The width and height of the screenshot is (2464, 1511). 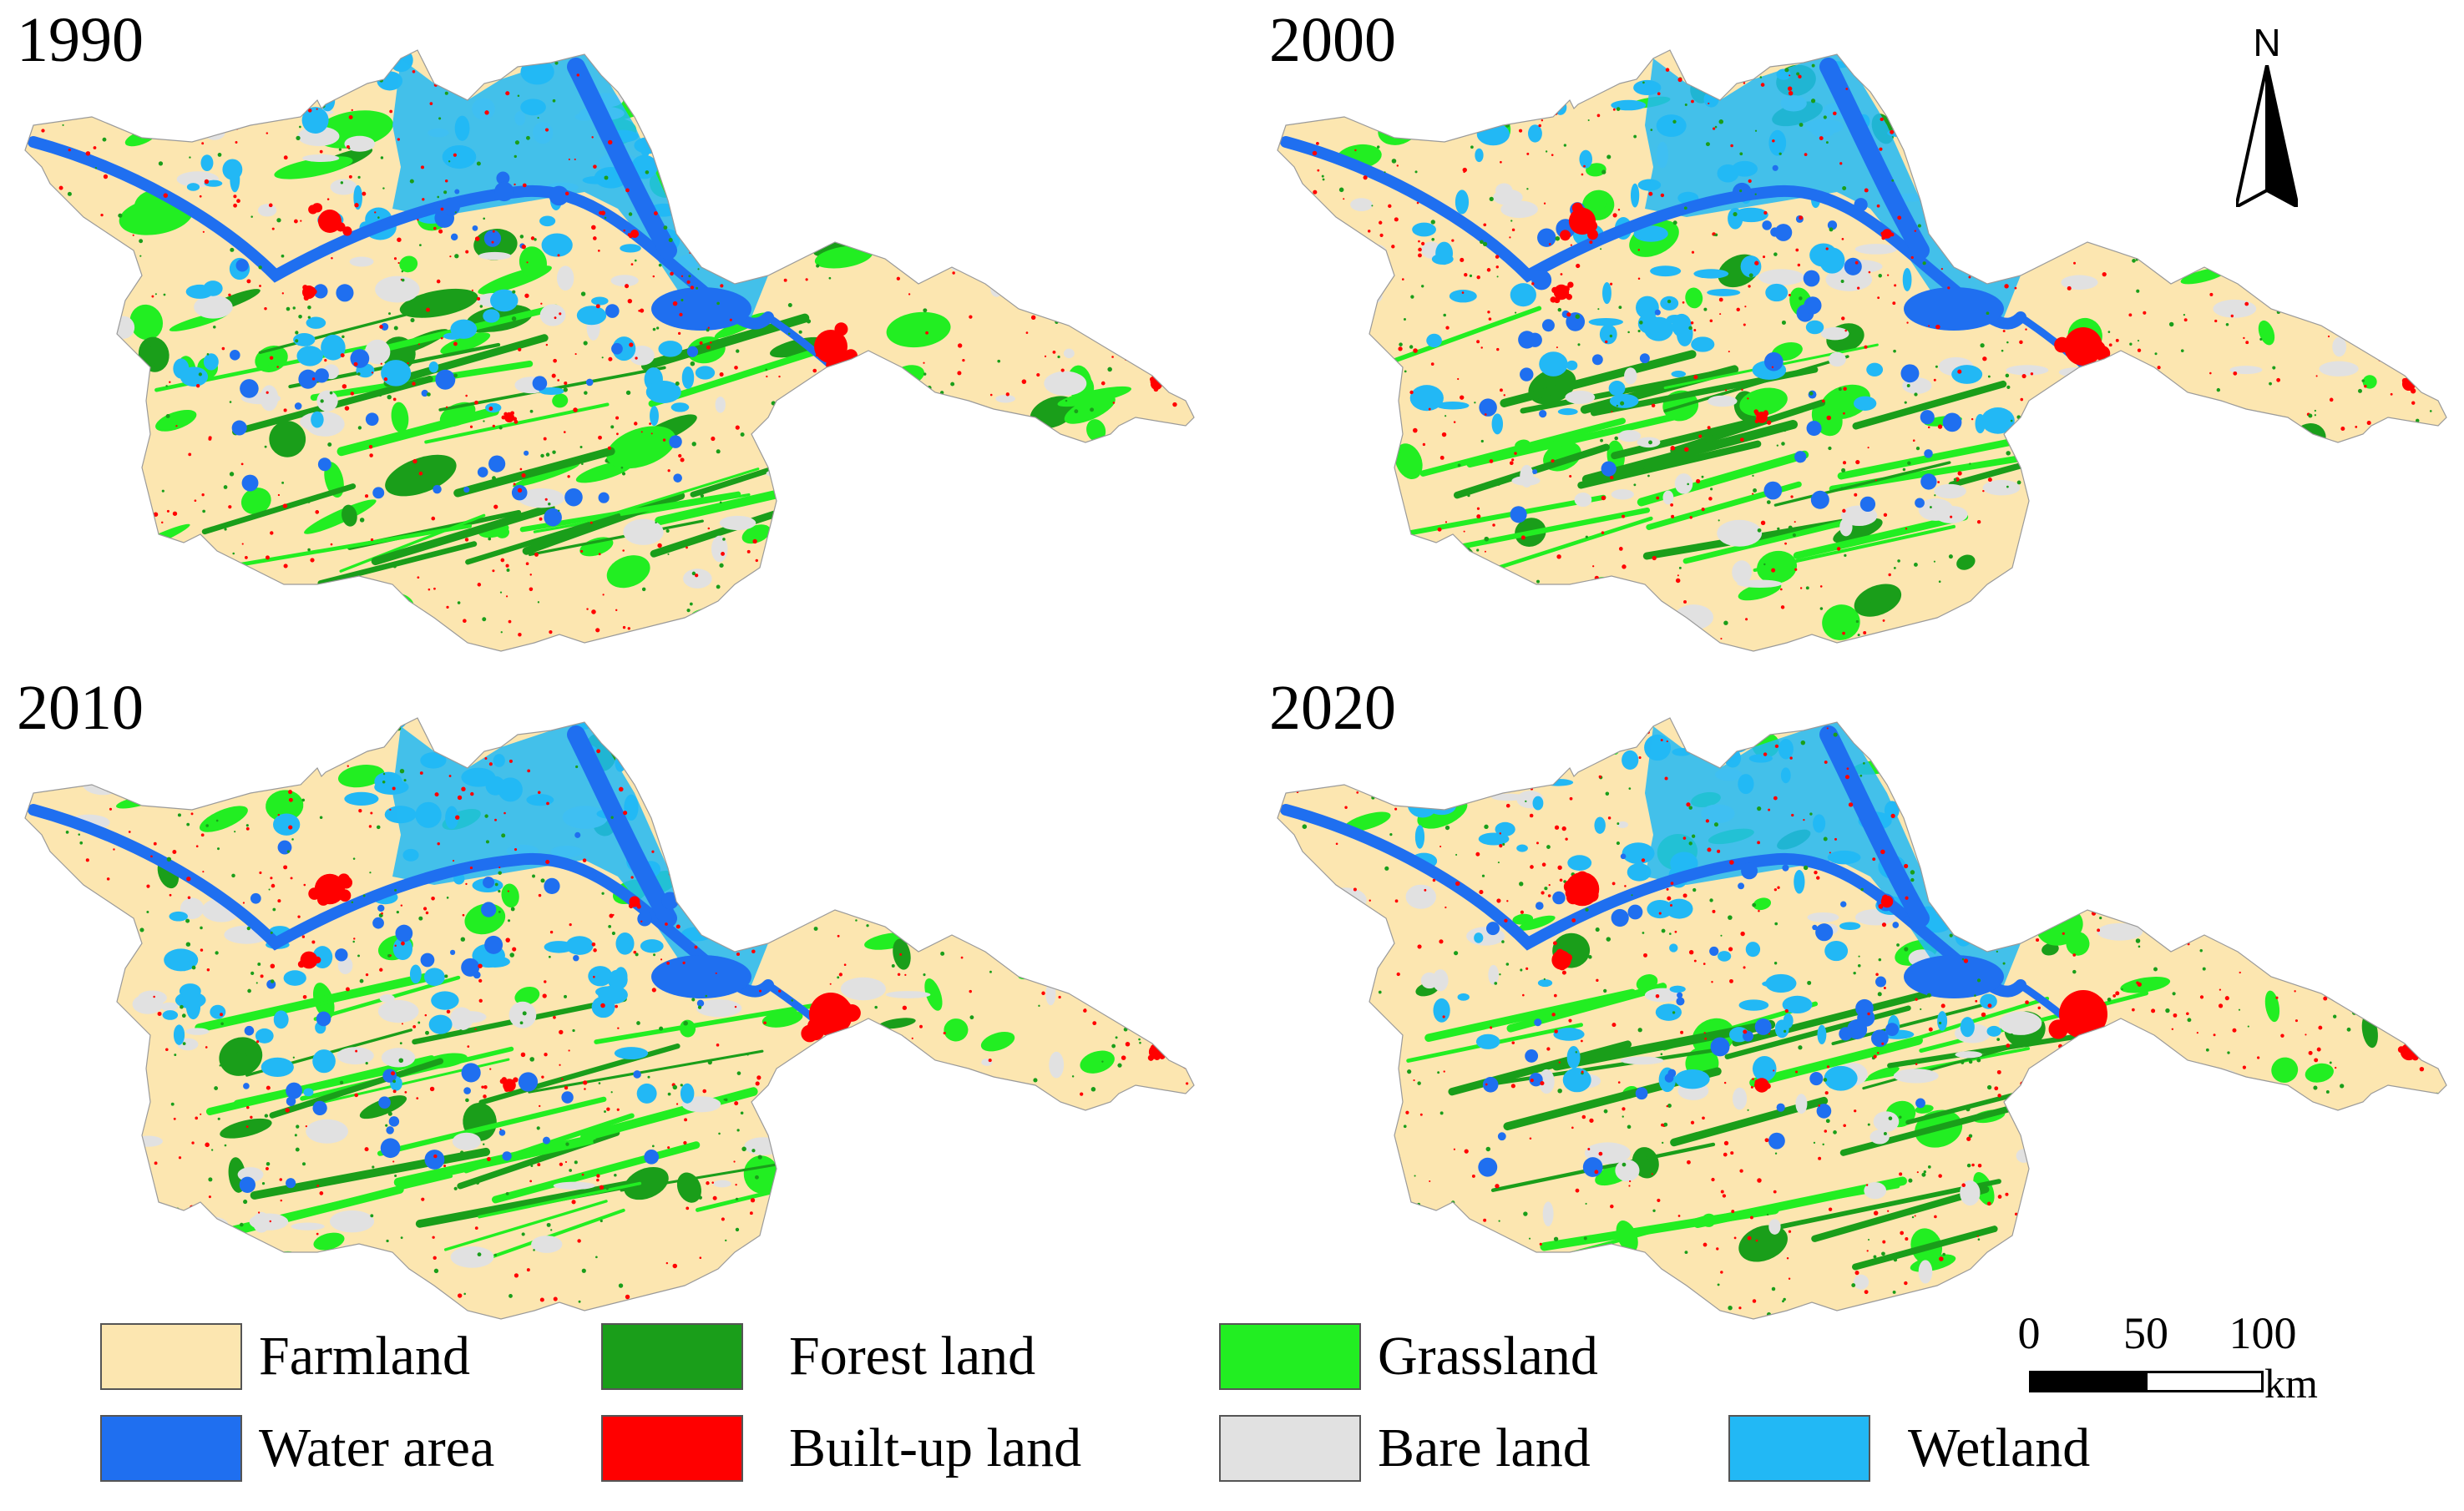 I want to click on scale-bar: 0 50 100 km, so click(x=2179, y=1361).